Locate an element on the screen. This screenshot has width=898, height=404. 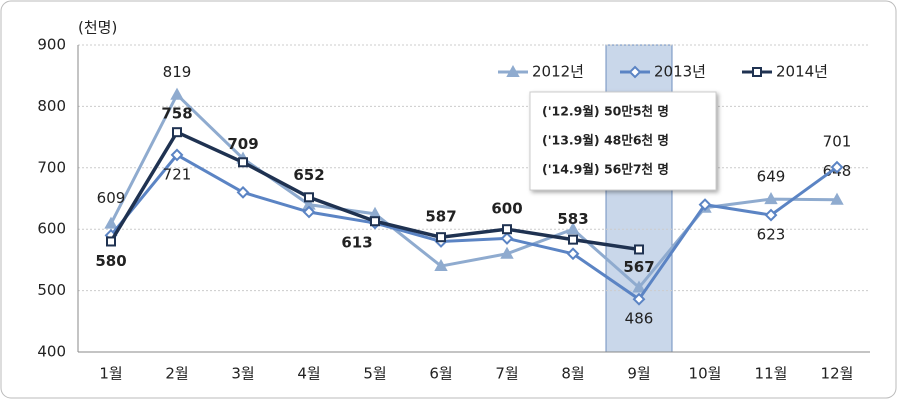
annotation: ('13.9월) 48만6천 명 is located at coordinates (605, 140).